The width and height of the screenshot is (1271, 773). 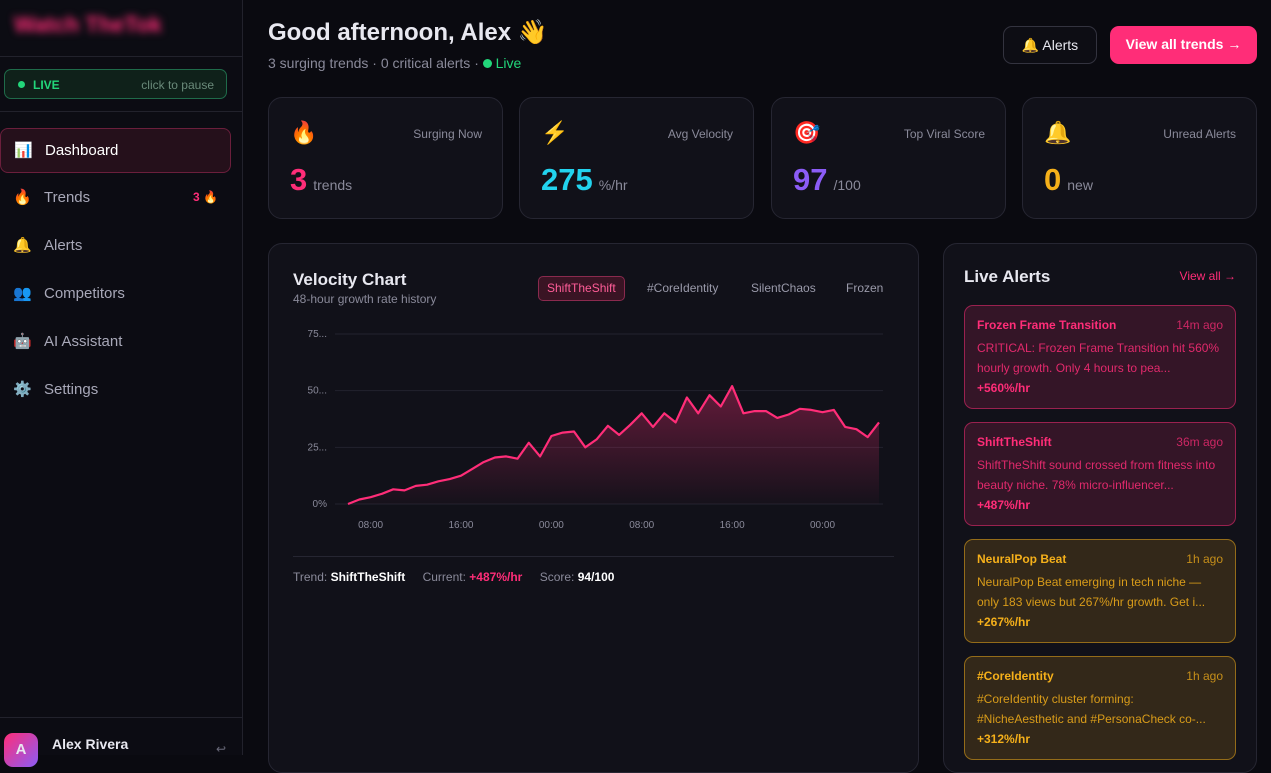 I want to click on current-label: Current:, so click(x=444, y=577).